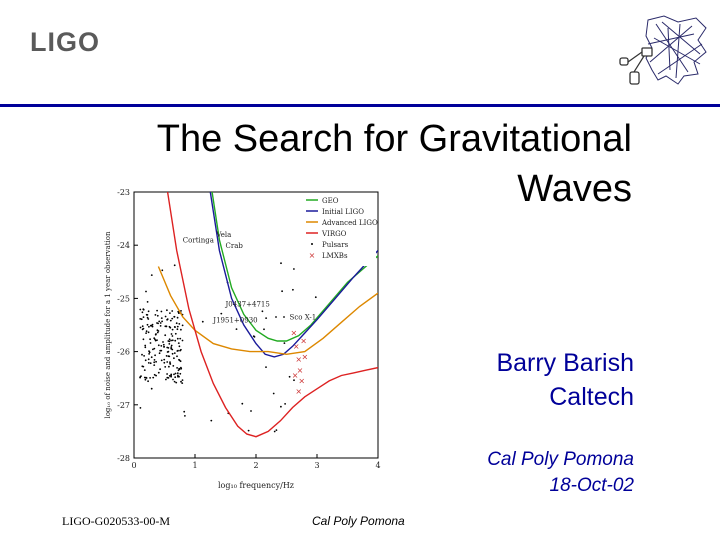 This screenshot has height=540, width=720. What do you see at coordinates (394, 139) in the screenshot?
I see `slide-title-line-1: The Search for Gravitational` at bounding box center [394, 139].